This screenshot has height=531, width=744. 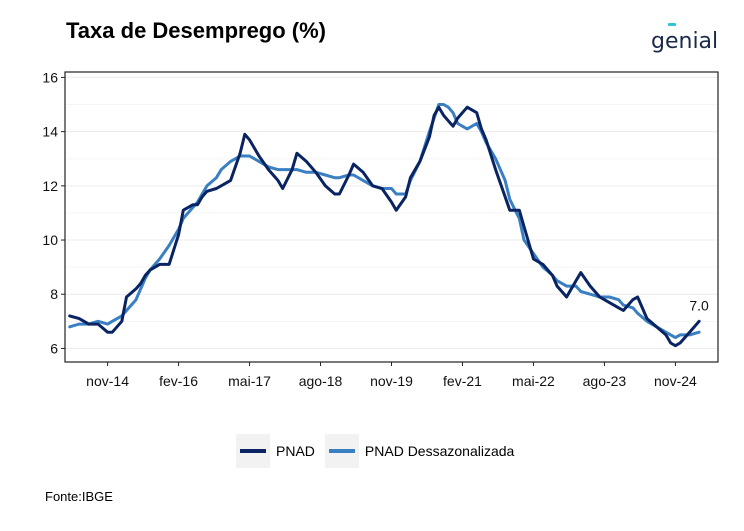 What do you see at coordinates (50, 186) in the screenshot?
I see `y-tick-label: 12` at bounding box center [50, 186].